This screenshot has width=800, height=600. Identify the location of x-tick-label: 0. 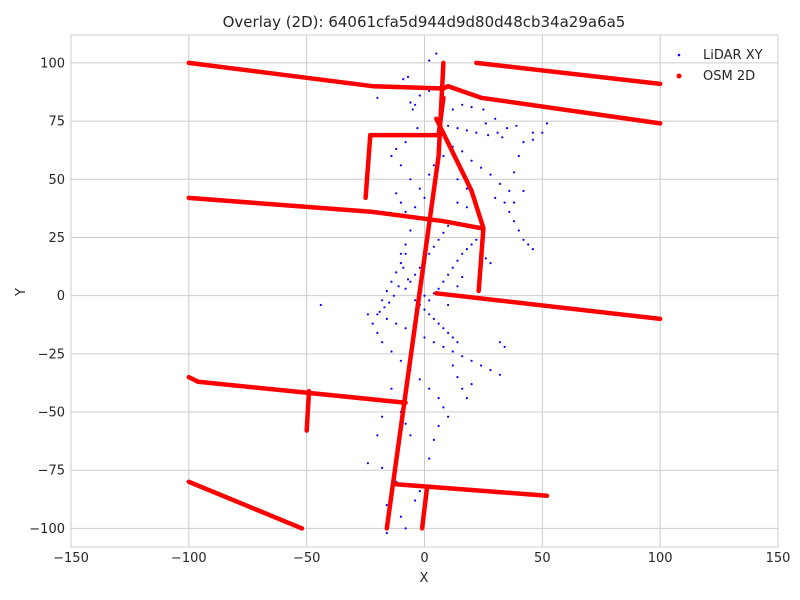
(424, 558).